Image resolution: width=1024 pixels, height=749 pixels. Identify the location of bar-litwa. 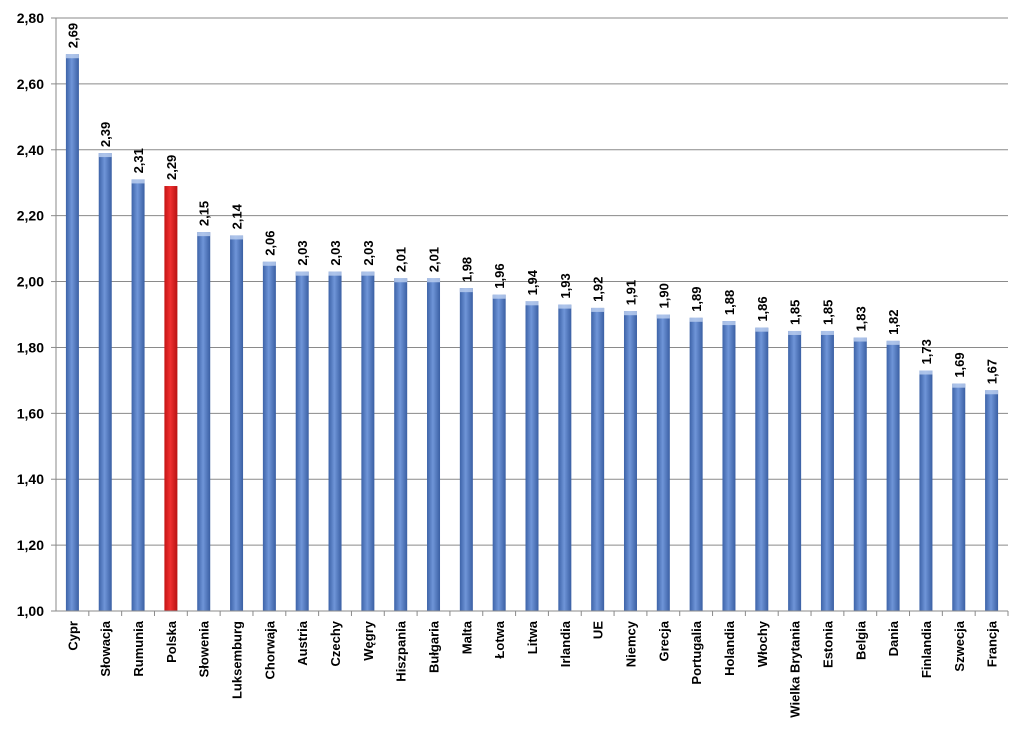
(532, 456).